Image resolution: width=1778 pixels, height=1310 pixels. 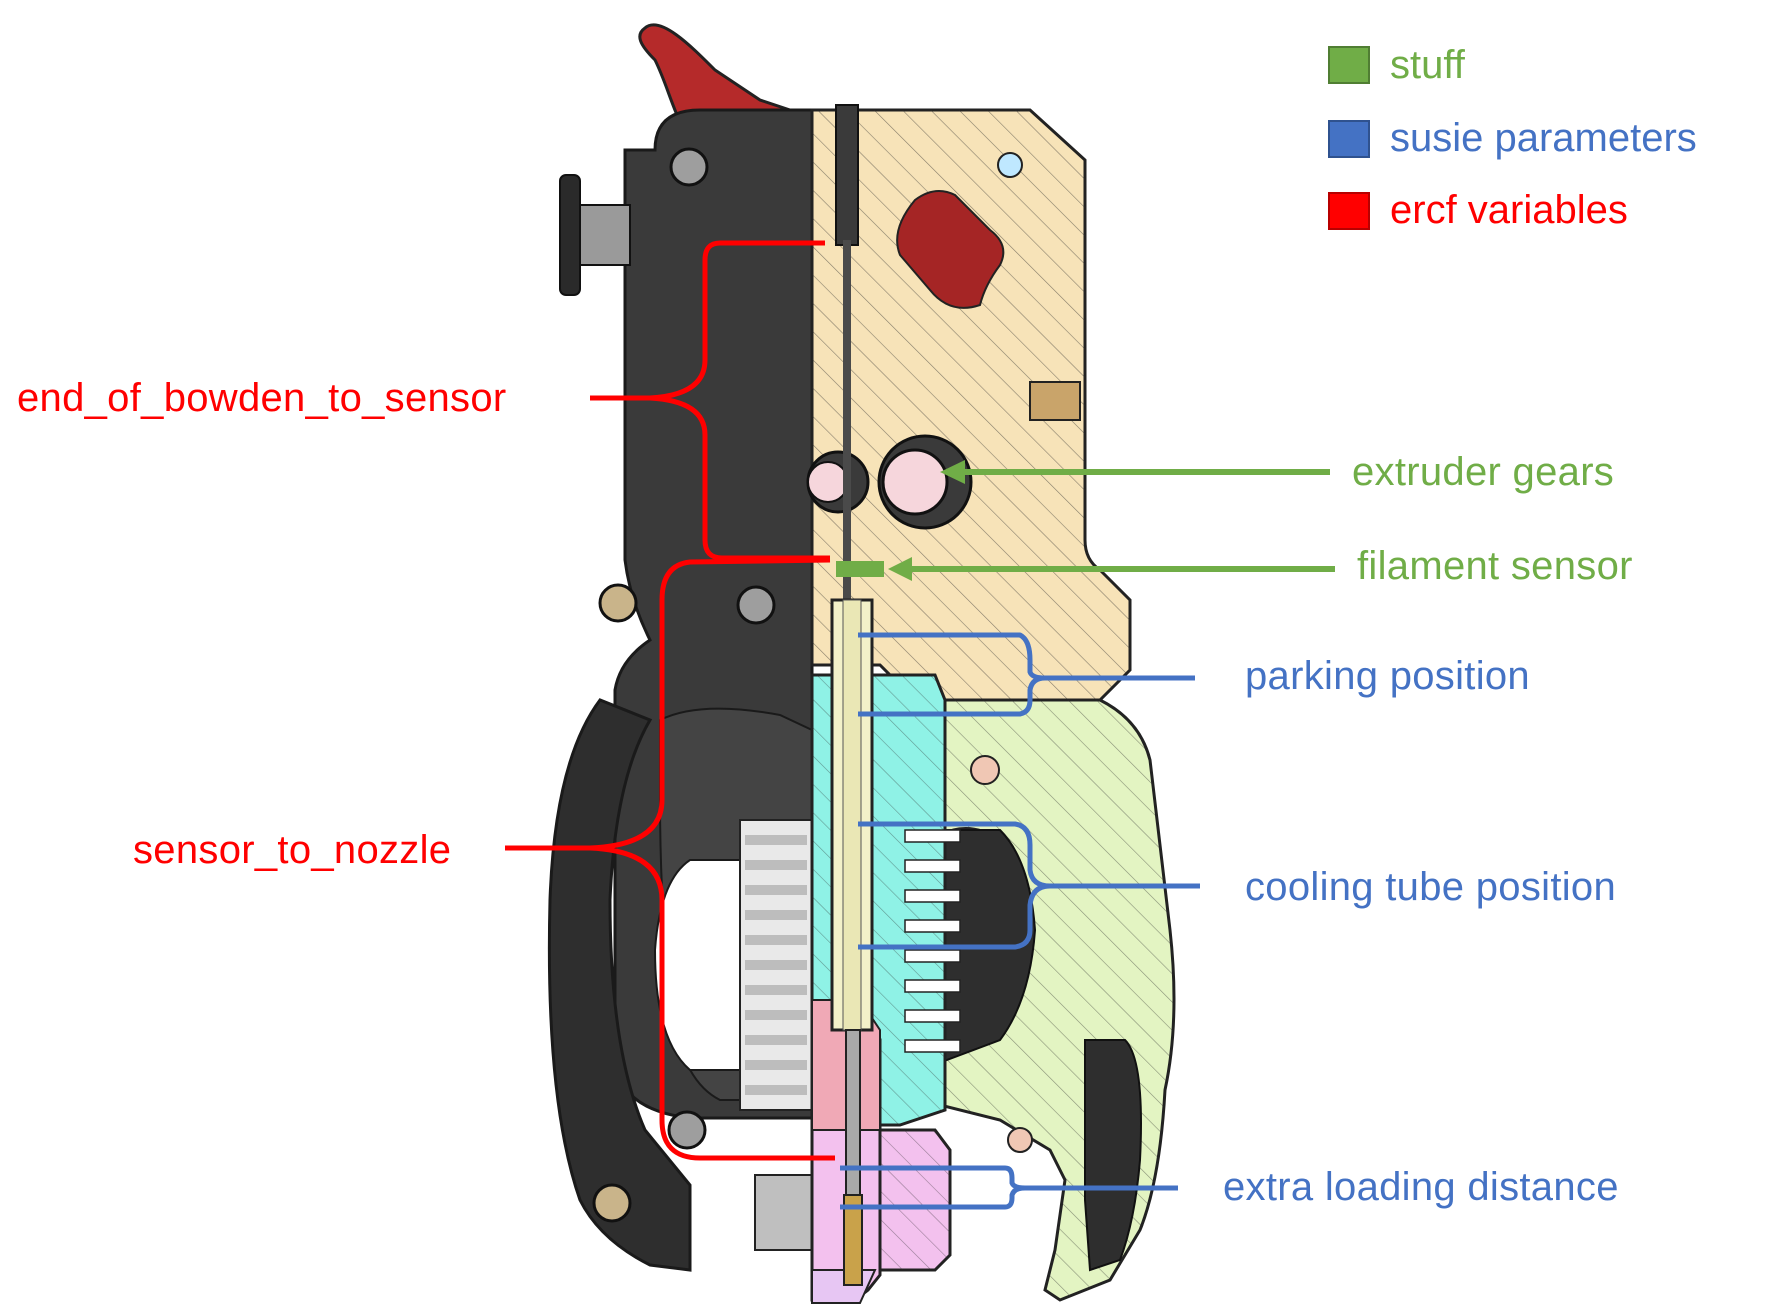 What do you see at coordinates (714, 73) in the screenshot?
I see `release-lever` at bounding box center [714, 73].